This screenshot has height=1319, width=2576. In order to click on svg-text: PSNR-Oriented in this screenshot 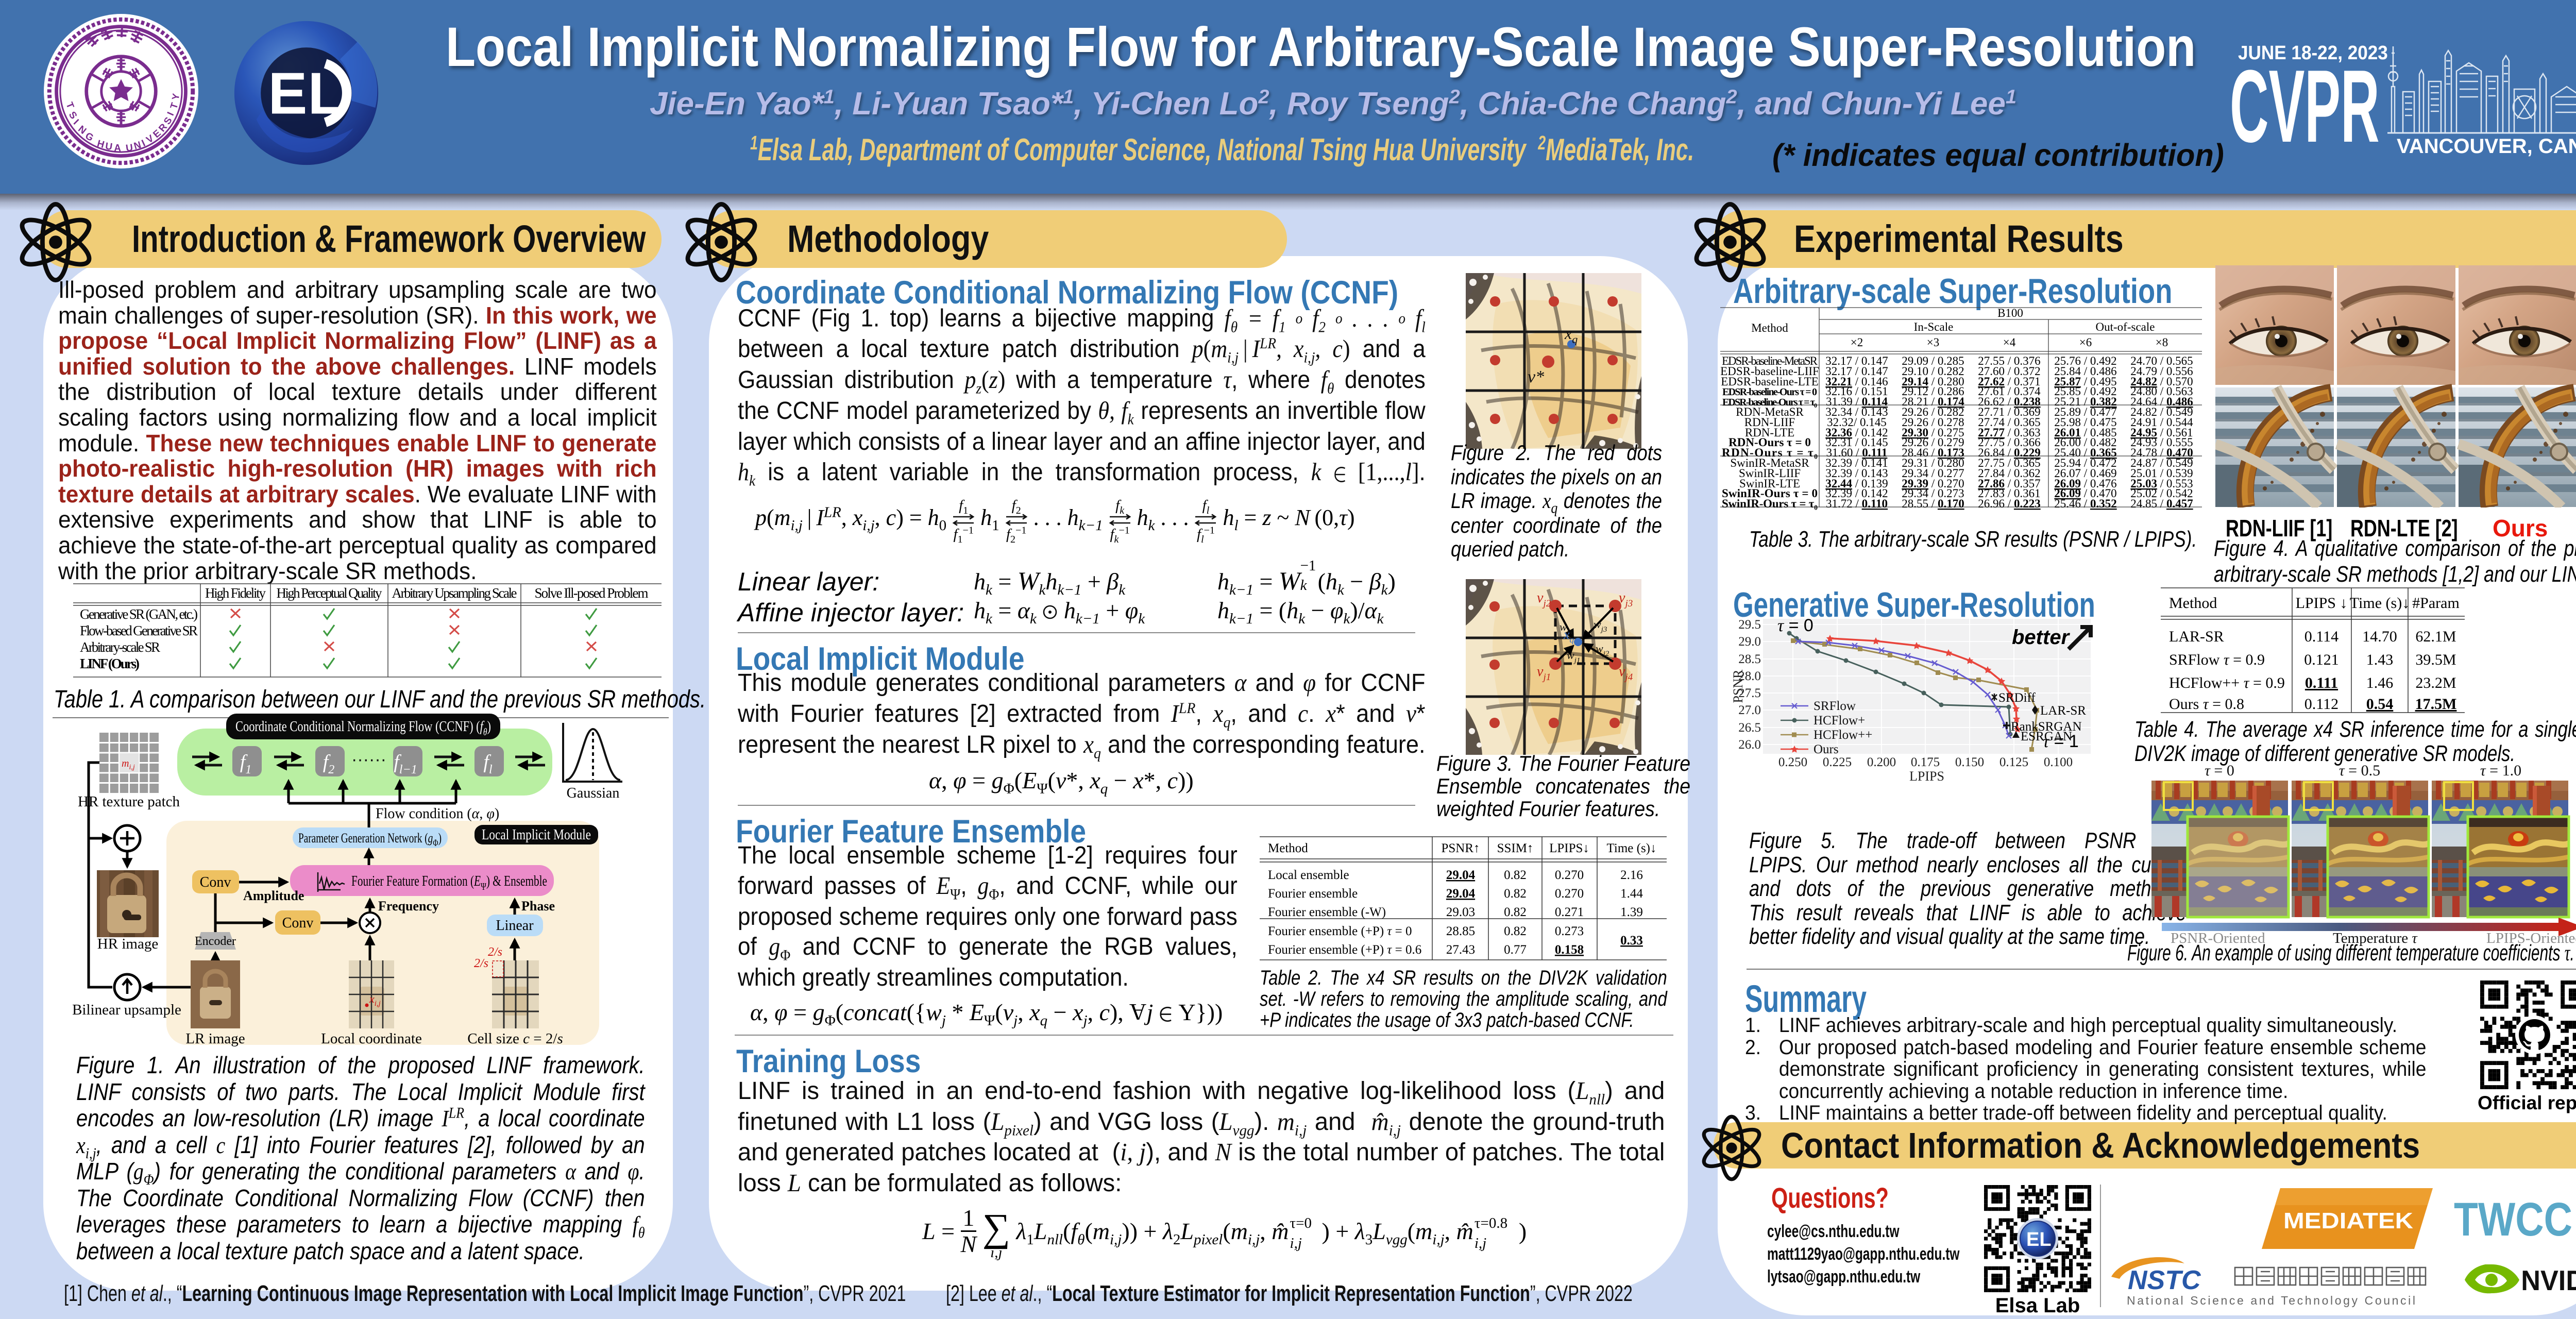, I will do `click(2218, 938)`.